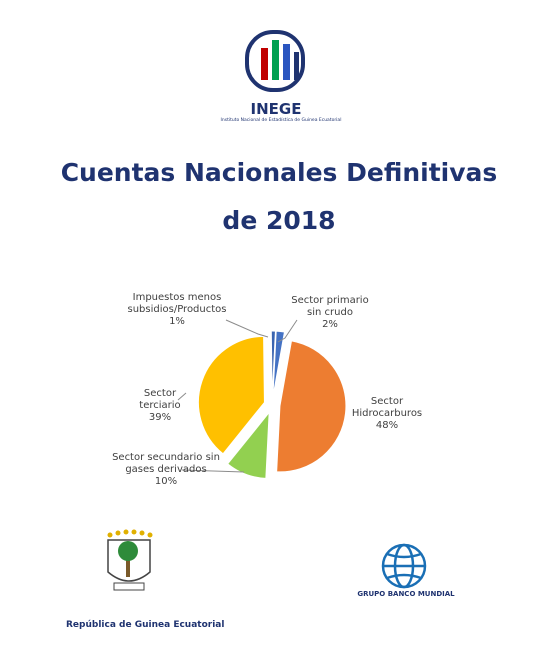  I want to click on world-bank-globe, so click(404, 566).